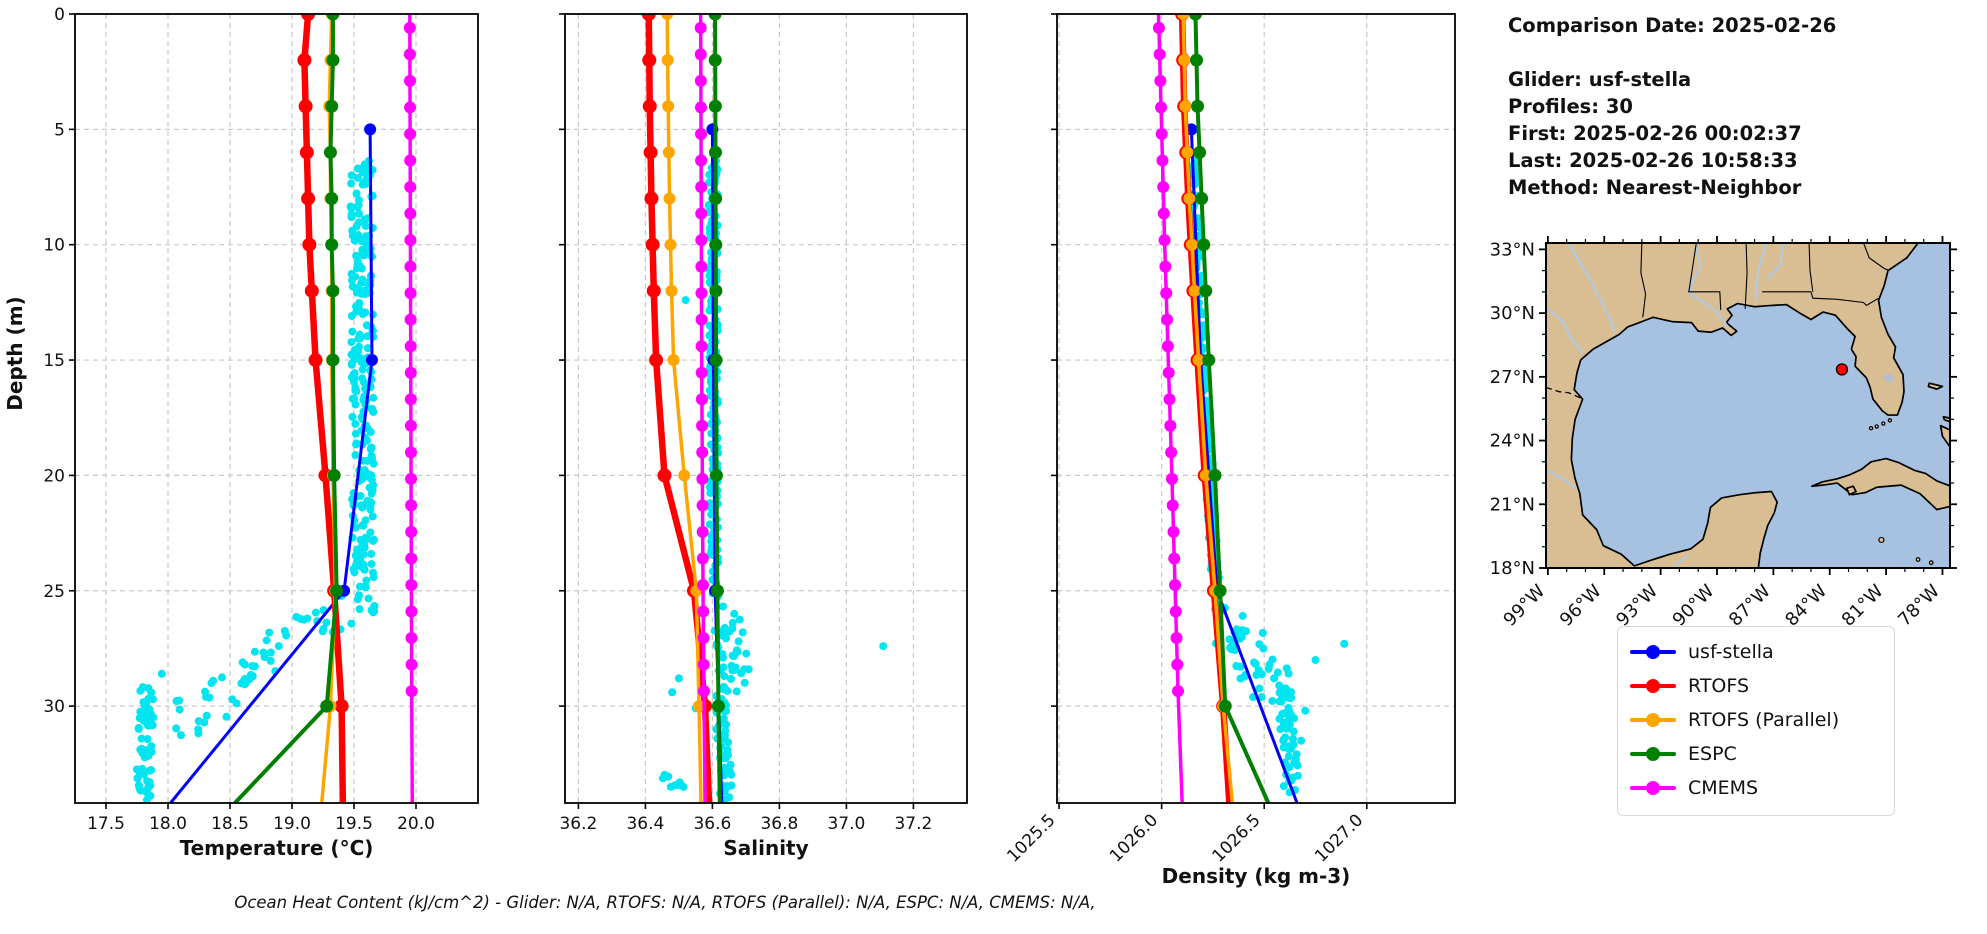 This screenshot has width=1987, height=934. Describe the element at coordinates (1655, 187) in the screenshot. I see `interpolation-method: Method: Nearest-Neighbor` at that location.